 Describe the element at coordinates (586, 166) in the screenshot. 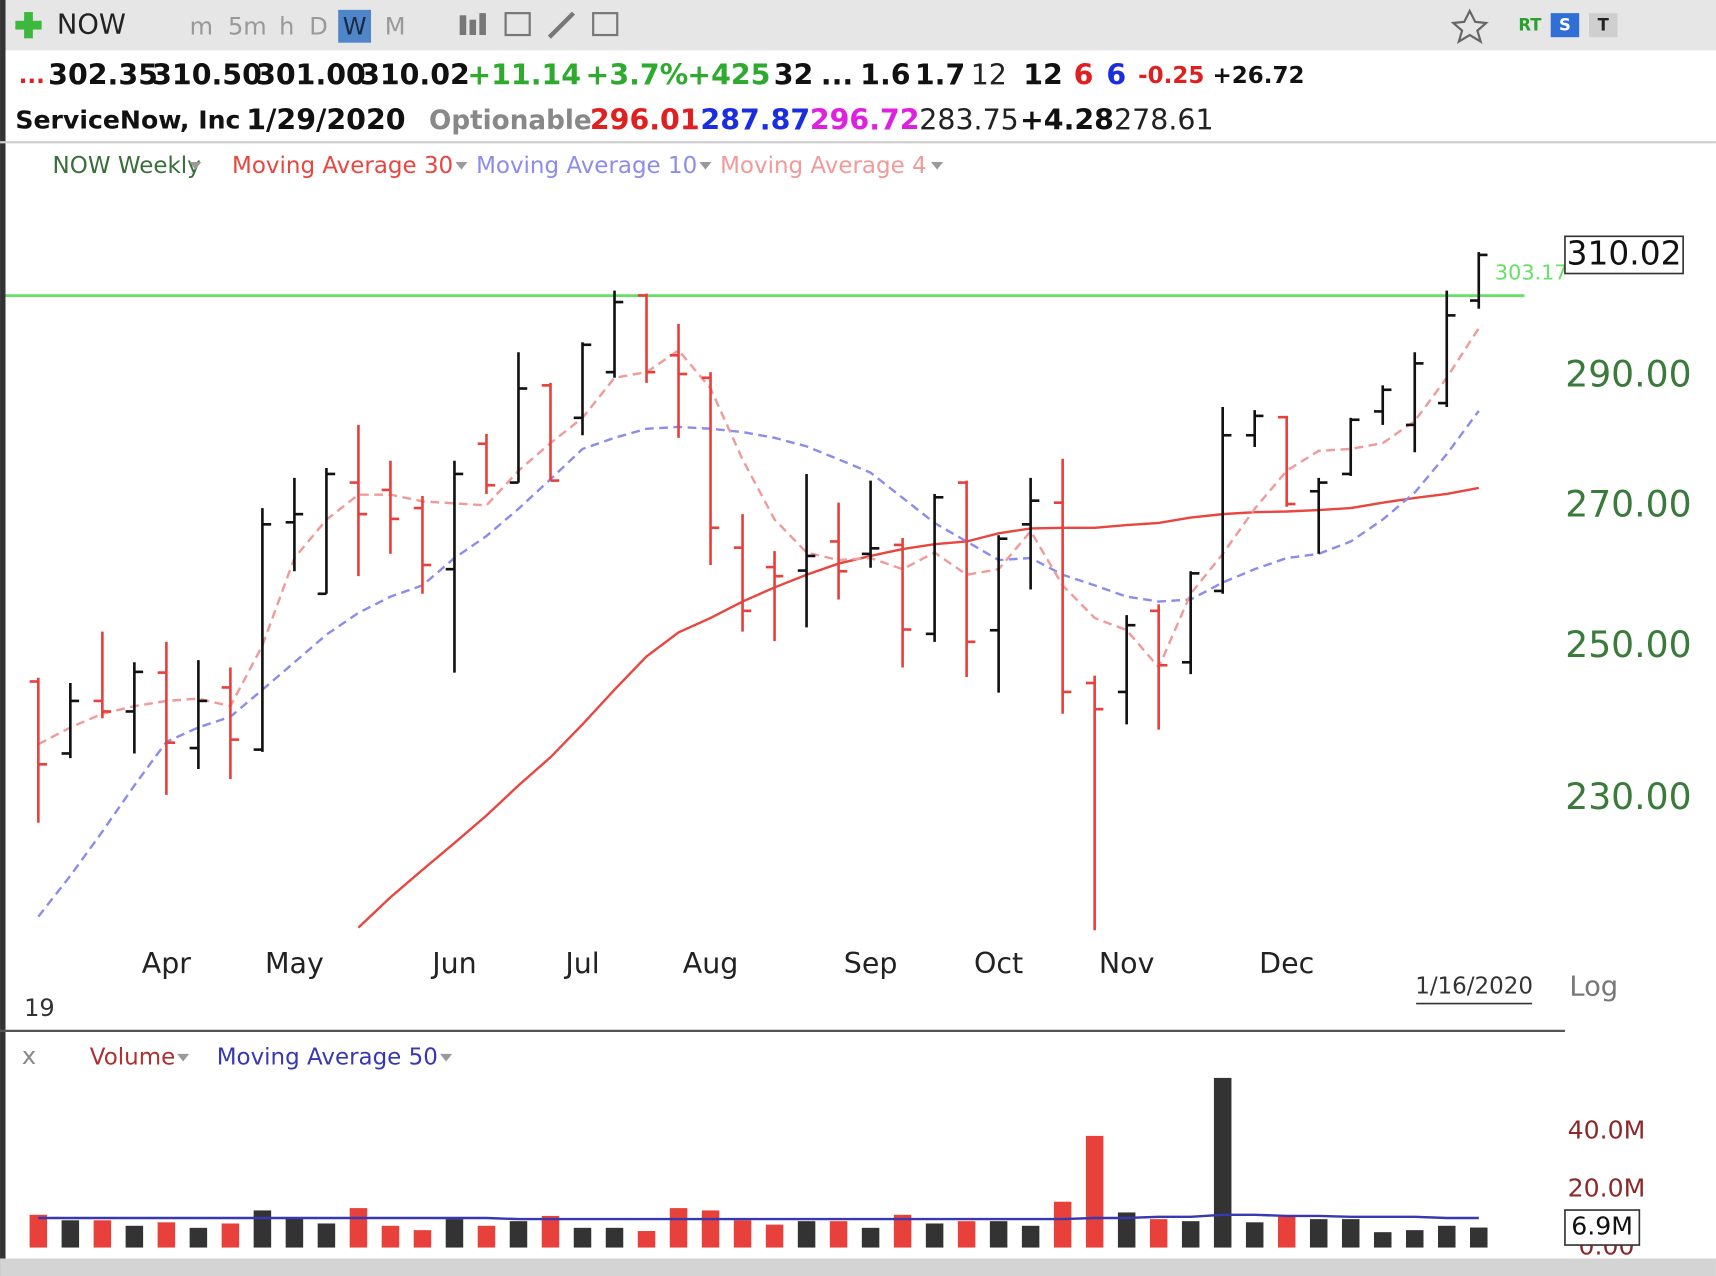

I see `legend-item: Moving Average 10` at that location.